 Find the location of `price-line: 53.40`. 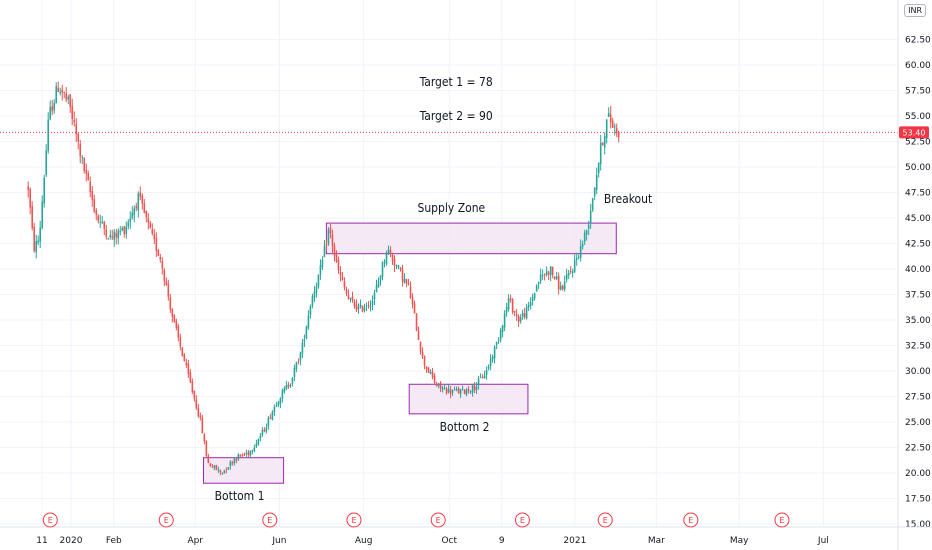

price-line: 53.40 is located at coordinates (464, 132).